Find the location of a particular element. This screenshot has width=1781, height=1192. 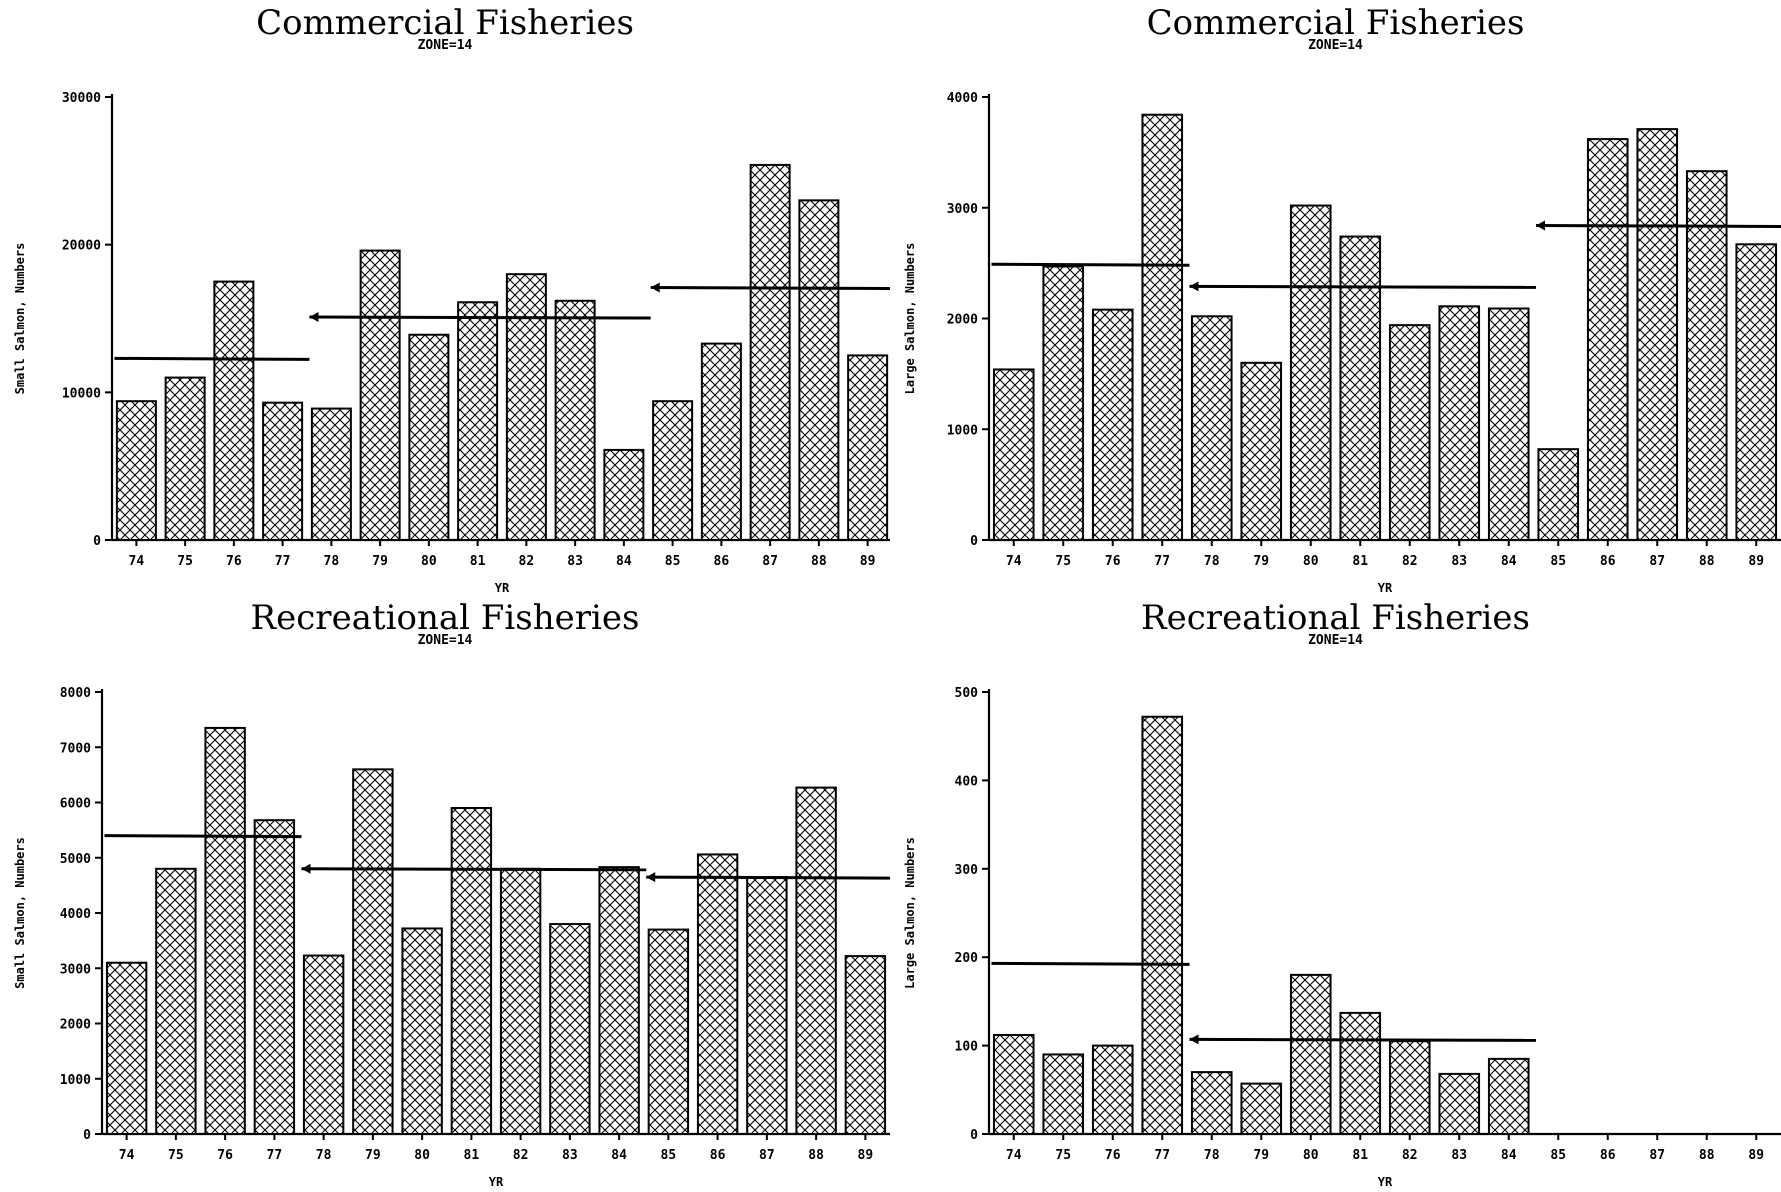

y-tick-label: 300 is located at coordinates (967, 870).